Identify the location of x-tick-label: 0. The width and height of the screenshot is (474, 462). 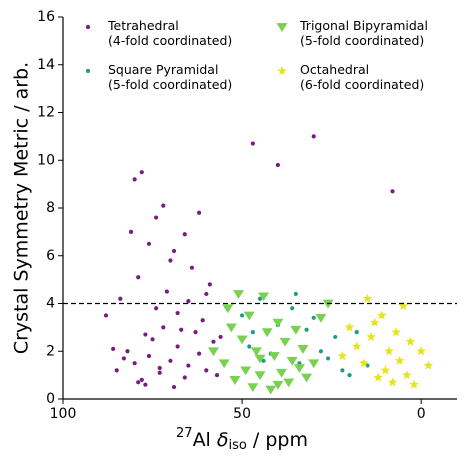
(421, 414).